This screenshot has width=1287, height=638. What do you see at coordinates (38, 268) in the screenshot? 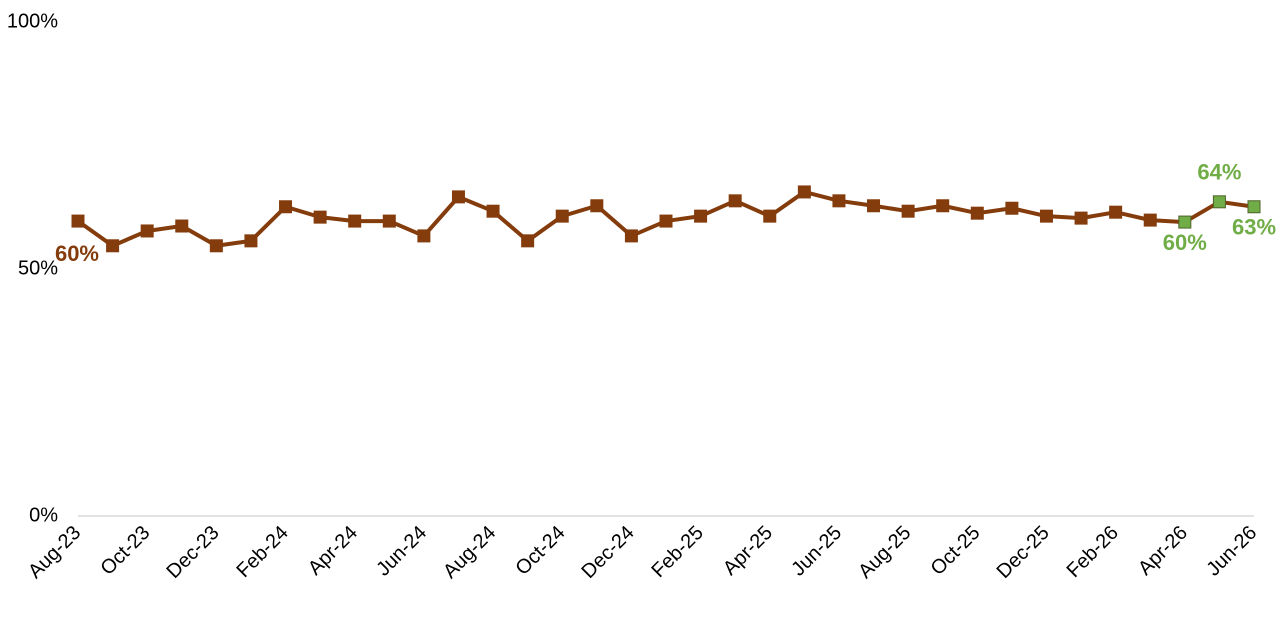
I see `y-tick-label: 50%` at bounding box center [38, 268].